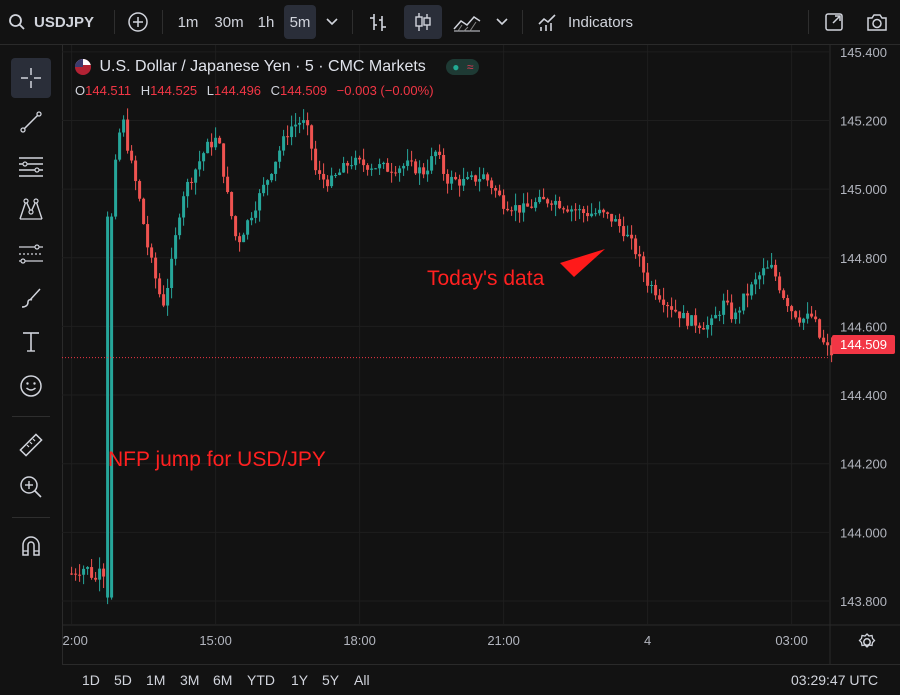 This screenshot has width=900, height=695. I want to click on brush-icon, so click(31, 298).